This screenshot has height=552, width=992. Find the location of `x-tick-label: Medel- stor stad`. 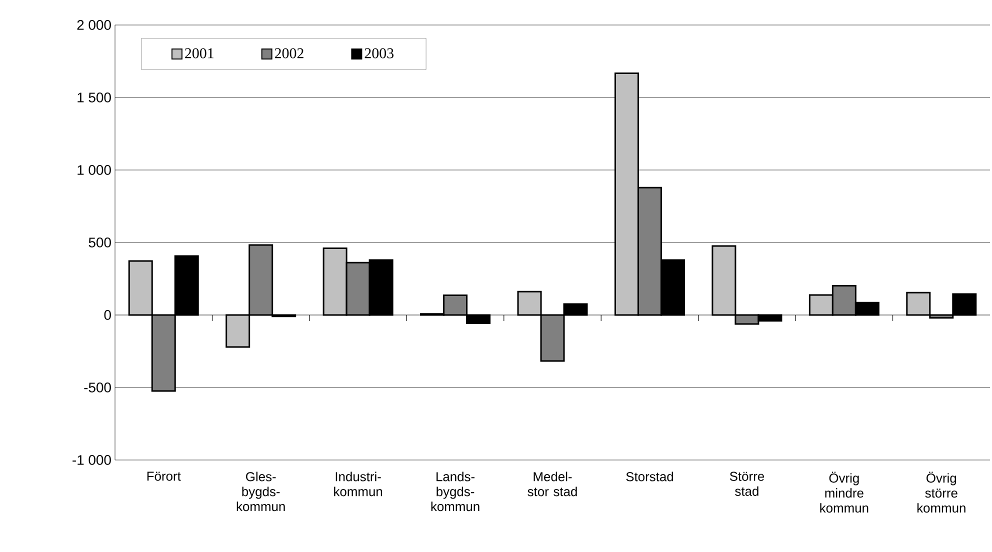

x-tick-label: Medel- stor stad is located at coordinates (552, 484).